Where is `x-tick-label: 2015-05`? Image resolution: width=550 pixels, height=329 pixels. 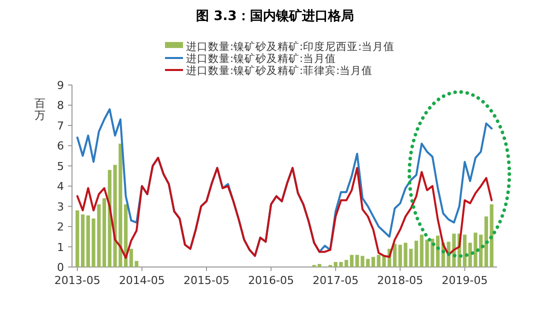 x-tick-label: 2015-05 is located at coordinates (207, 280).